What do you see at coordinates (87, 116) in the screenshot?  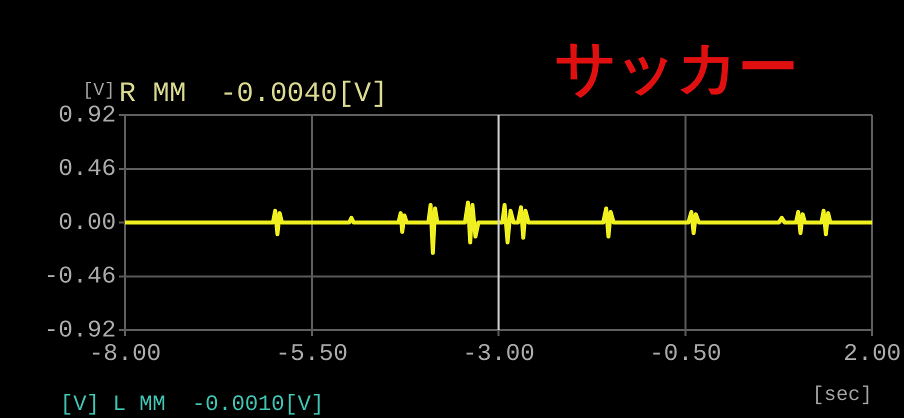 I see `y-tick-label: 0.92` at bounding box center [87, 116].